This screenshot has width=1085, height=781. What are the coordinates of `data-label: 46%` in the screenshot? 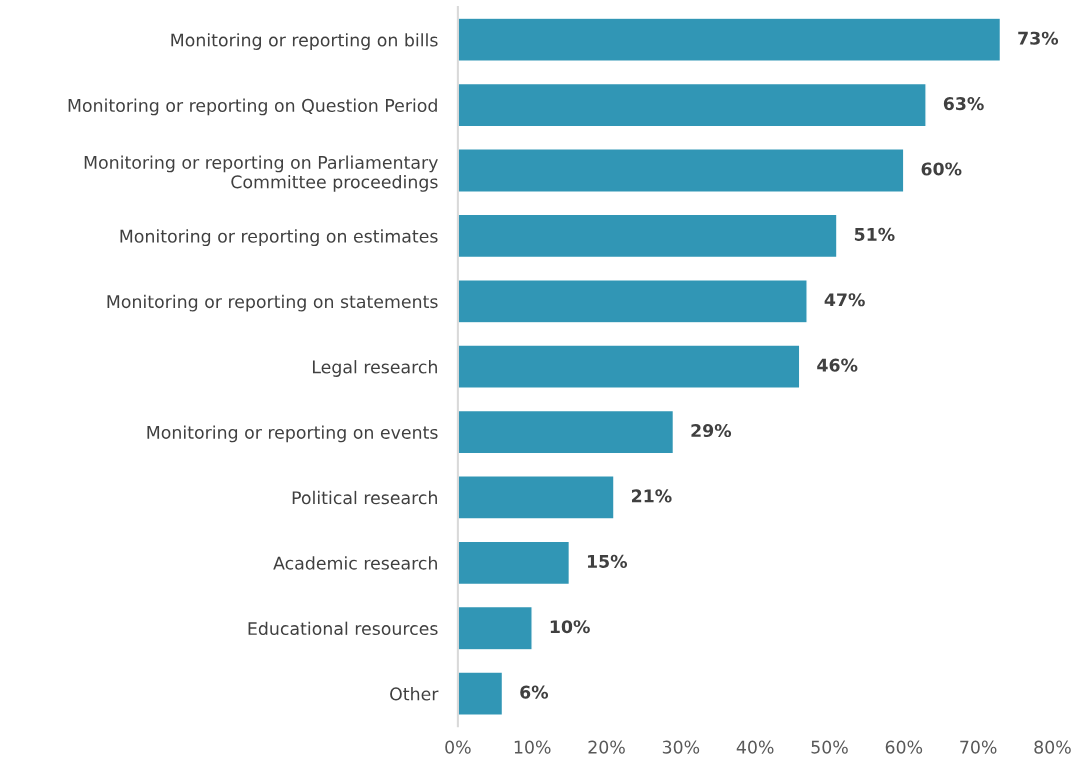 It's located at (837, 365).